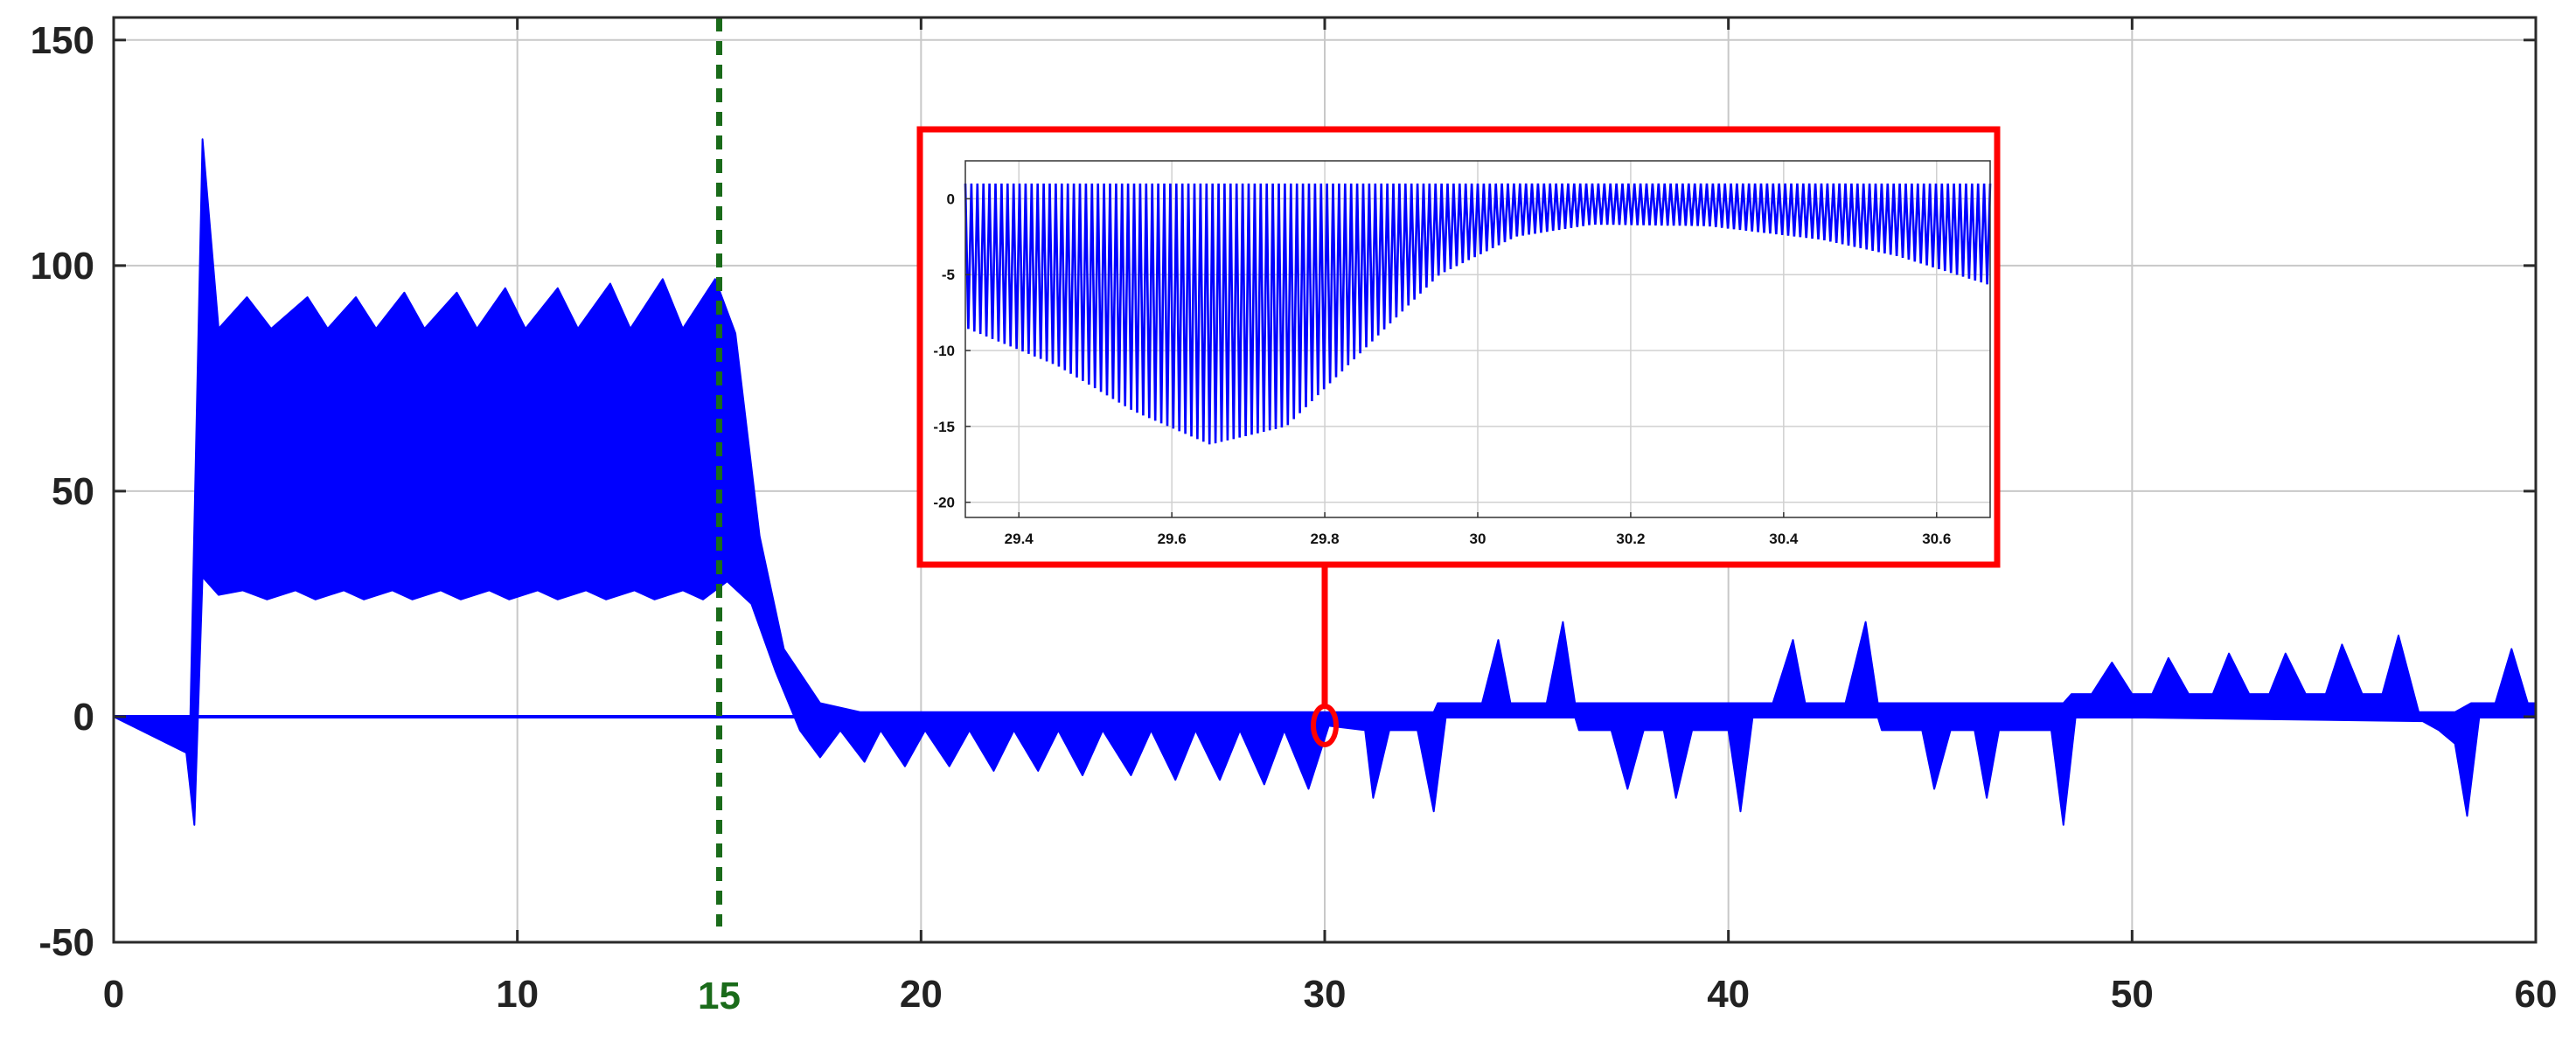 The height and width of the screenshot is (1041, 2576). I want to click on marker-line-label: 15, so click(719, 996).